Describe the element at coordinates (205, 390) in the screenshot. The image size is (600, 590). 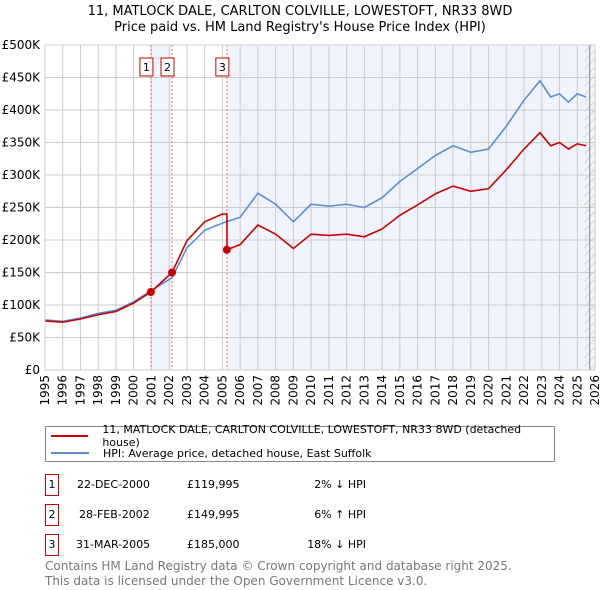
I see `x-tick-label: 2004` at that location.